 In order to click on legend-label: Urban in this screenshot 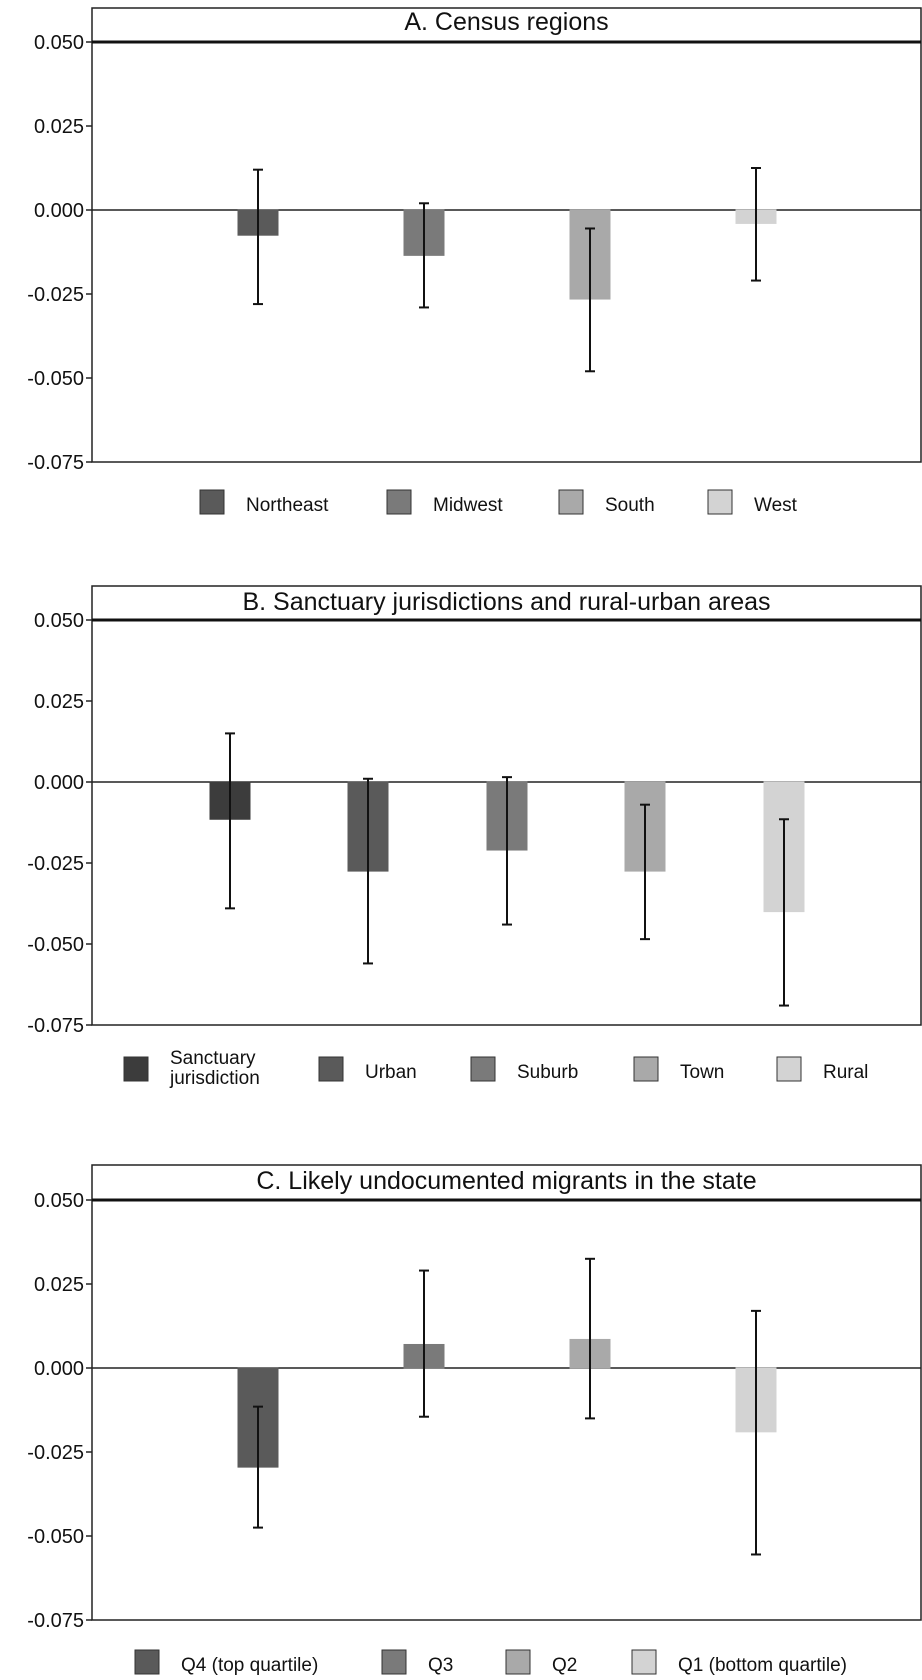, I will do `click(391, 1072)`.